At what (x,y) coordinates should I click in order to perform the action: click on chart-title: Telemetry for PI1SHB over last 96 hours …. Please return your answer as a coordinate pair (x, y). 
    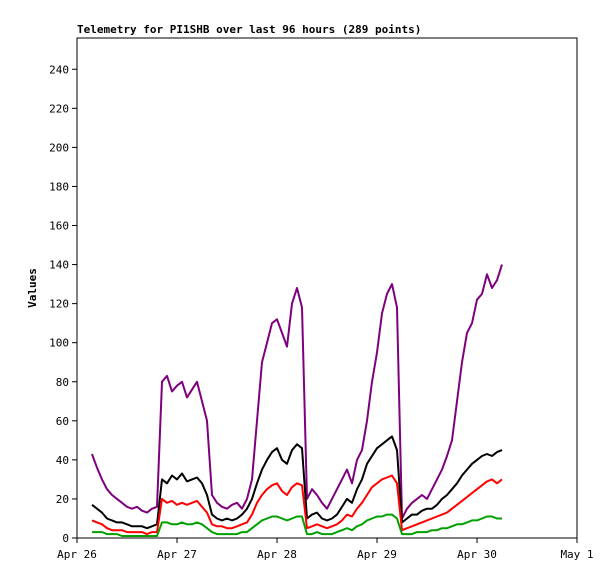
    Looking at the image, I should click on (249, 29).